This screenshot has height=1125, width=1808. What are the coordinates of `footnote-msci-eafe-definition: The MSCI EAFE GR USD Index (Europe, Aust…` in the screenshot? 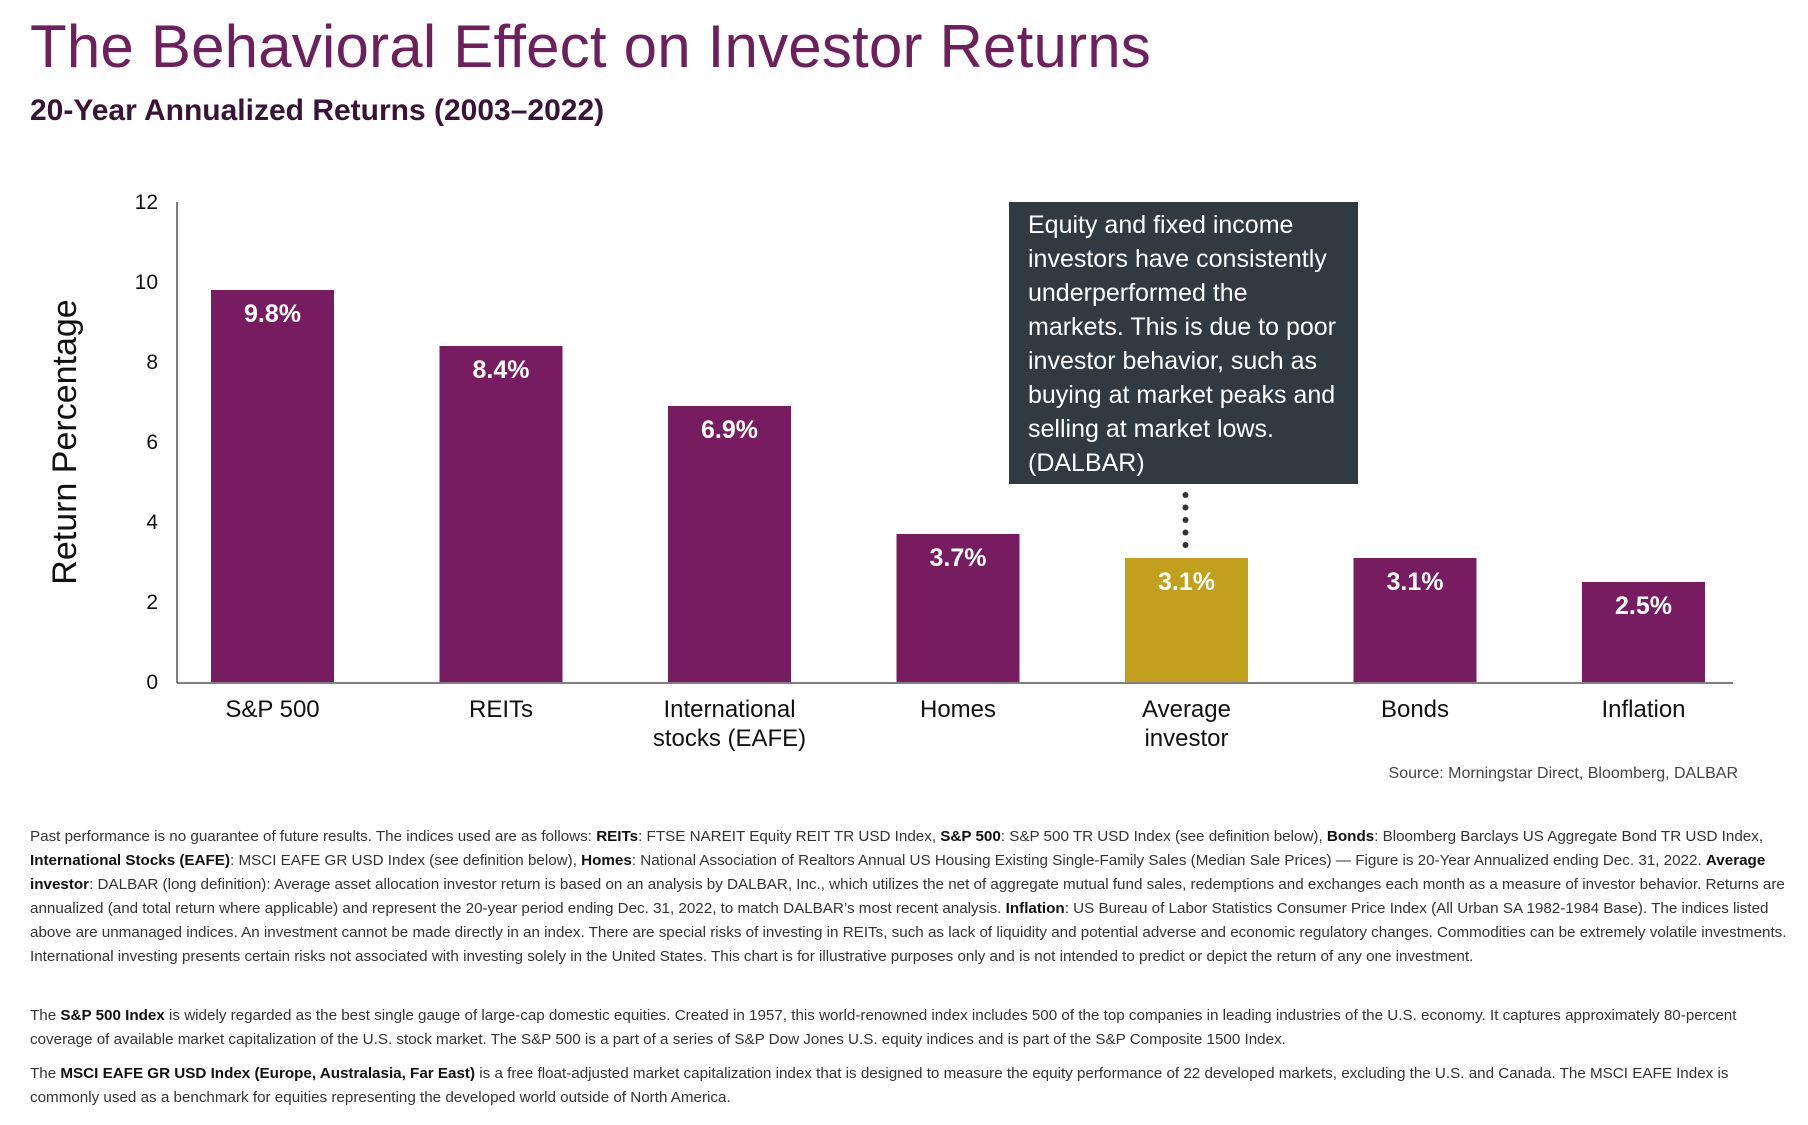 It's located at (879, 1085).